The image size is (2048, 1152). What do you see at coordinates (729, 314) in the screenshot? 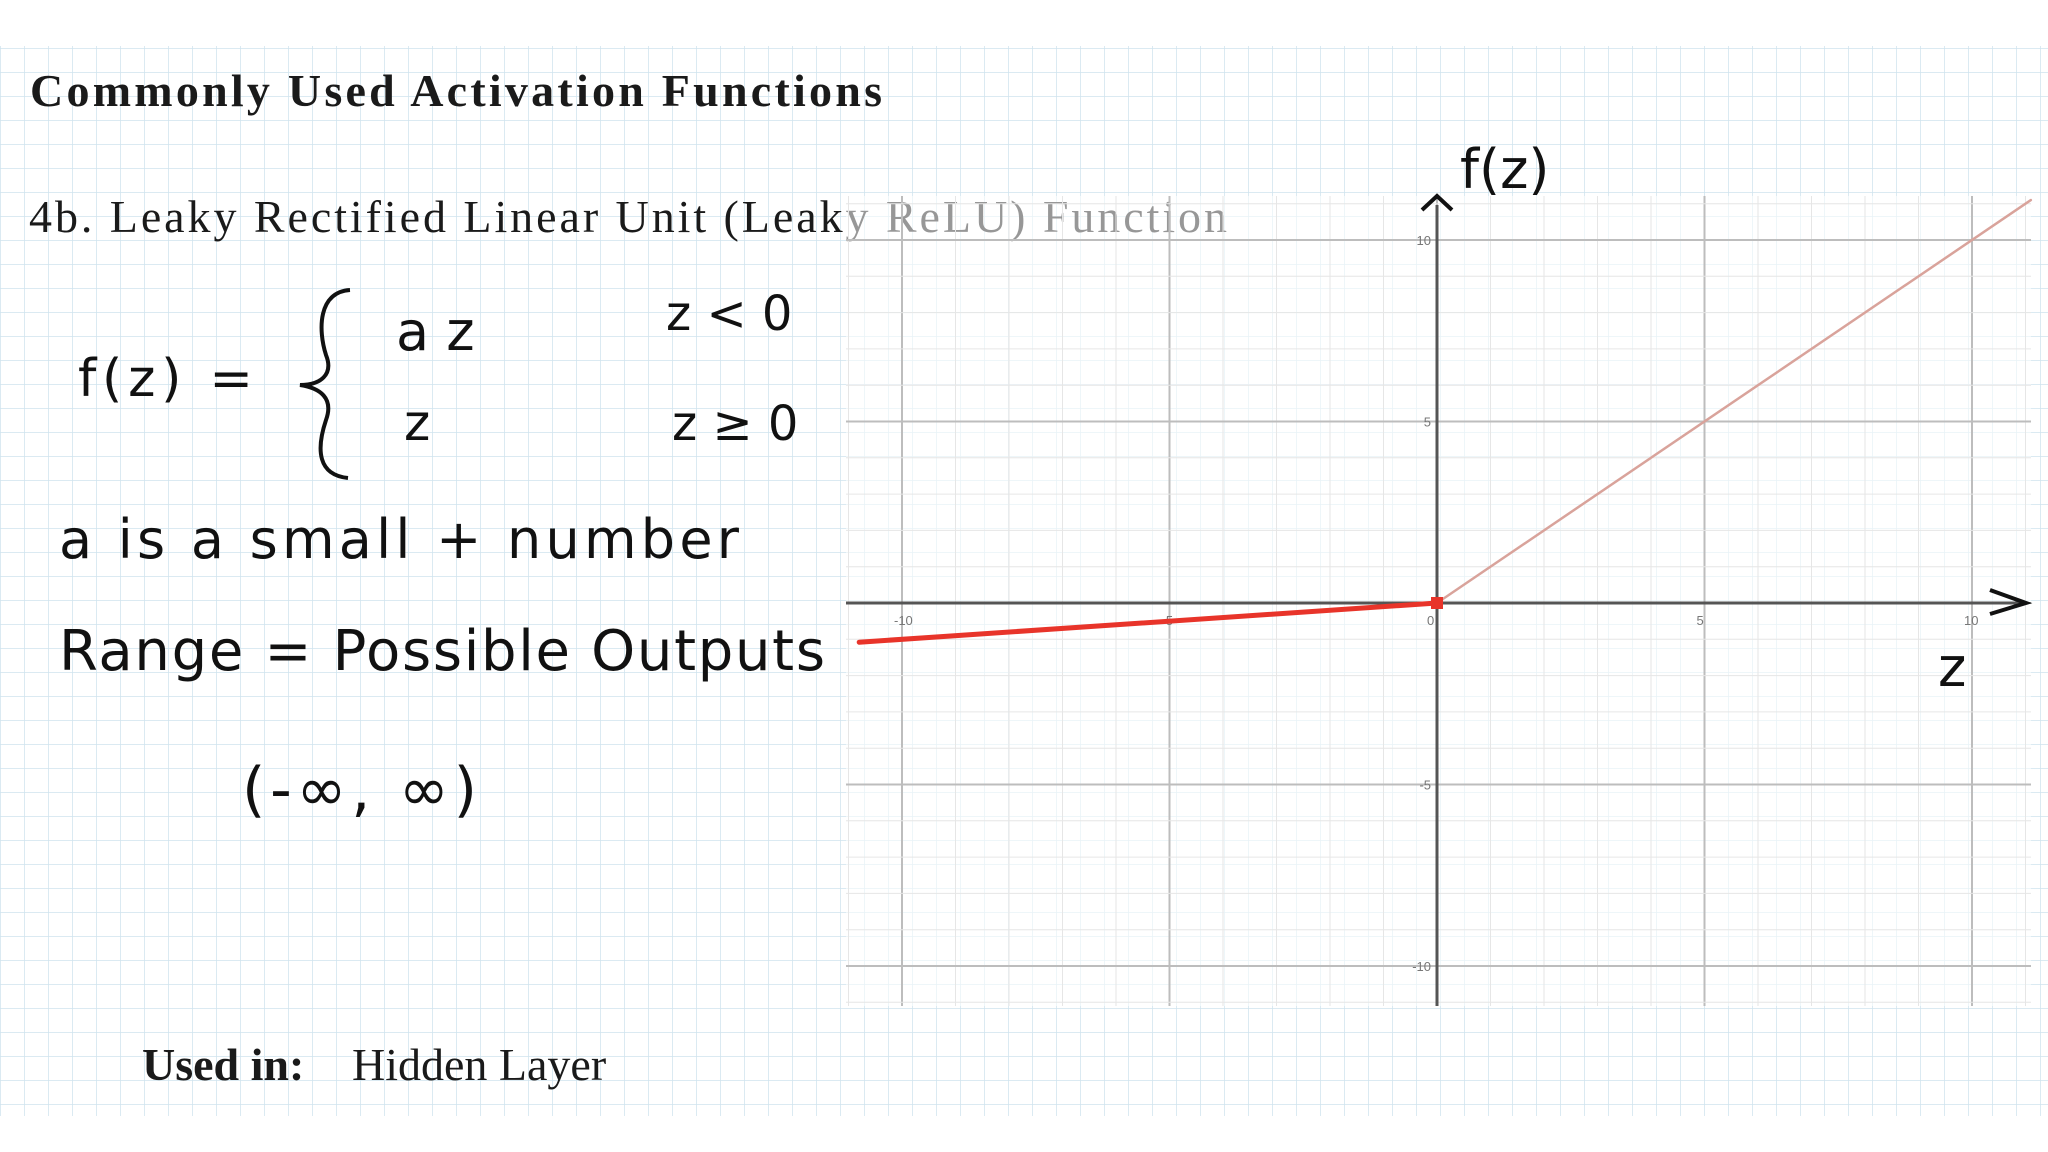
I see `case1-condition: z < 0` at bounding box center [729, 314].